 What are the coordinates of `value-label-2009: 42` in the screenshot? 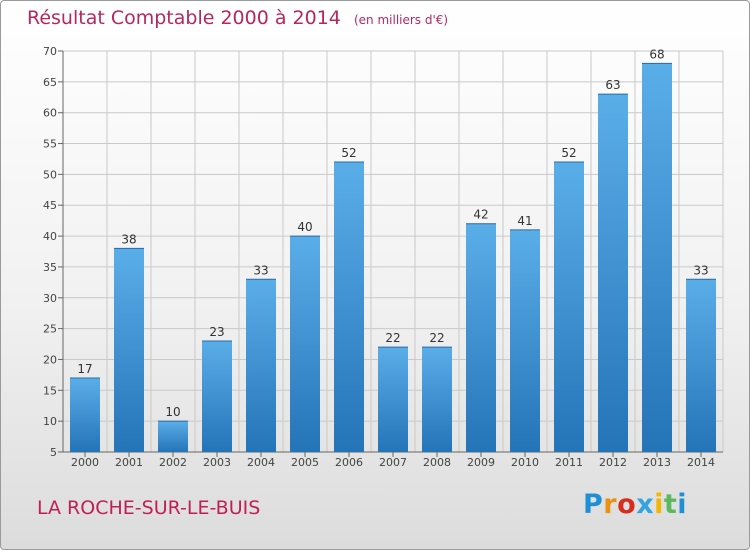 It's located at (480, 215).